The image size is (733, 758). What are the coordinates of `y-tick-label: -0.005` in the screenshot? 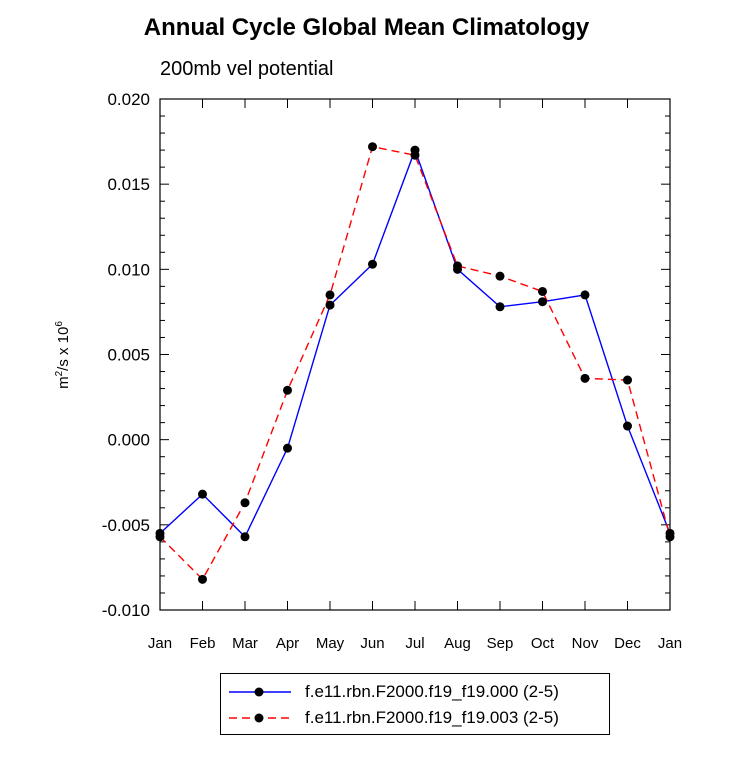 It's located at (126, 525).